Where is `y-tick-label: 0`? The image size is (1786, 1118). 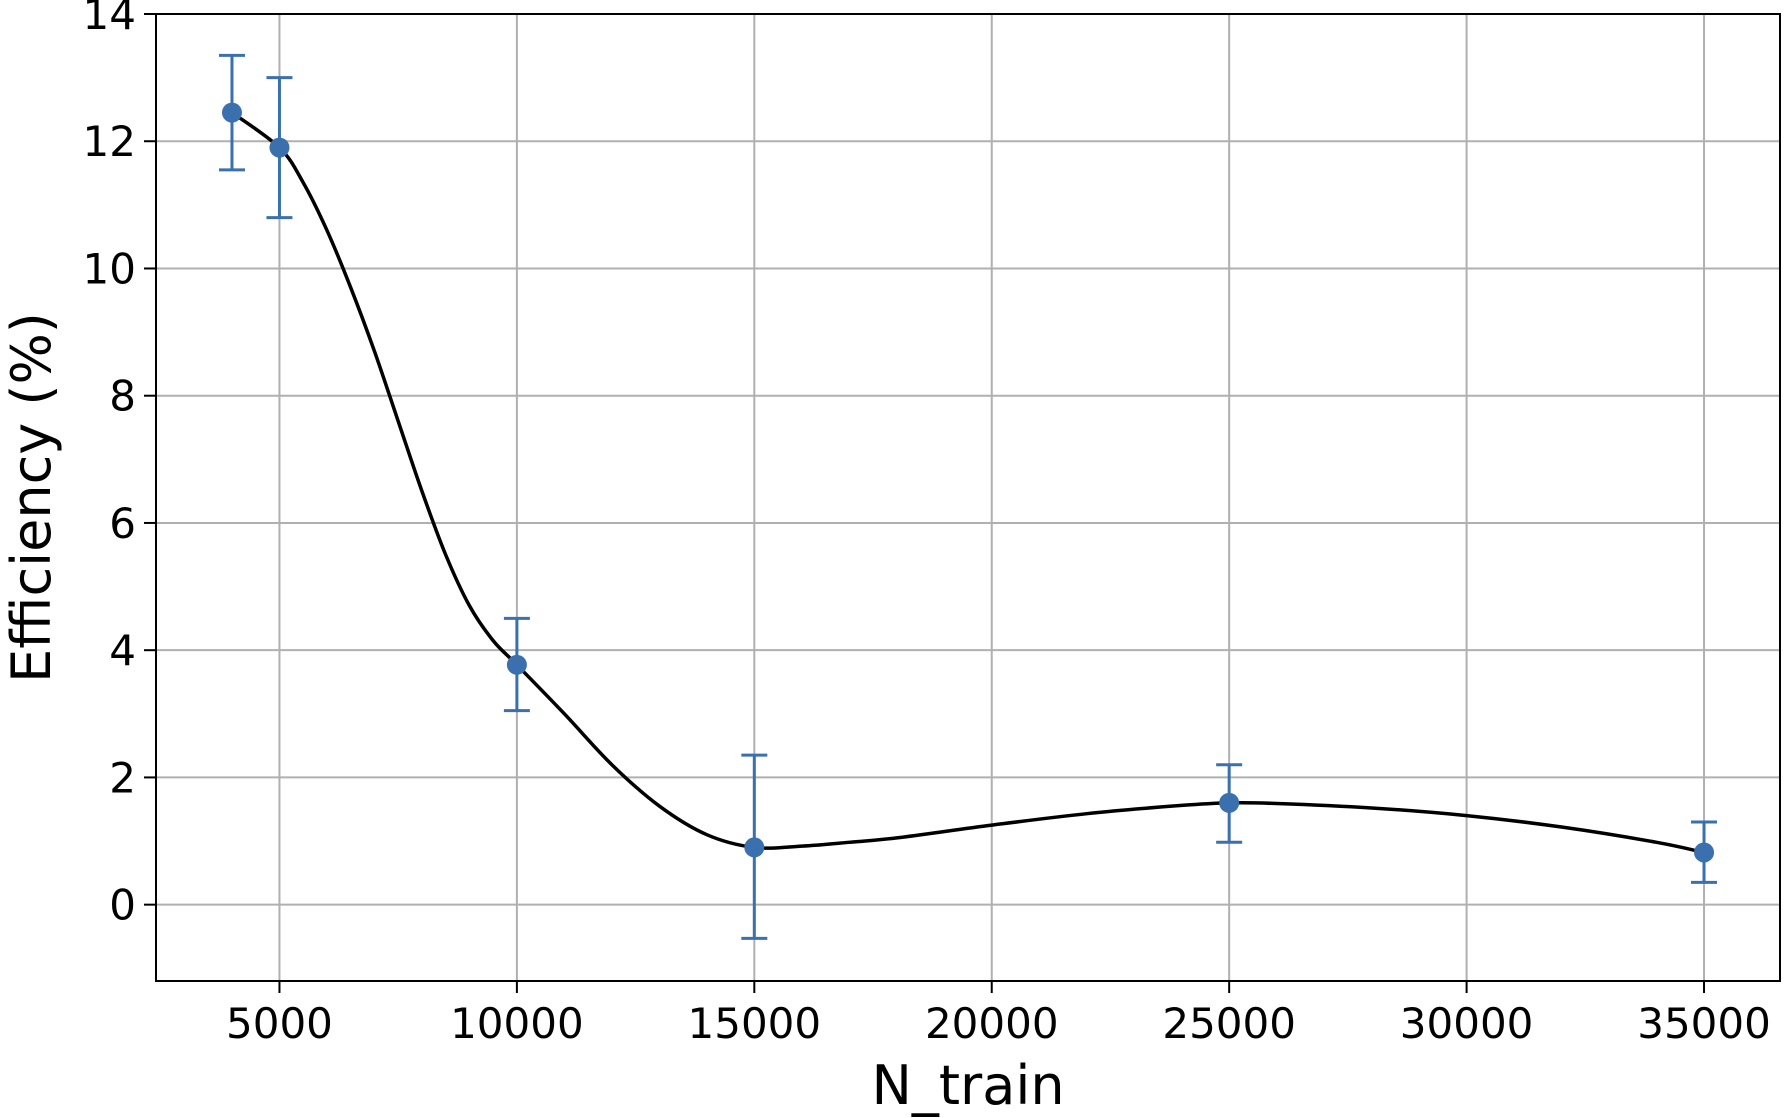 y-tick-label: 0 is located at coordinates (122, 905).